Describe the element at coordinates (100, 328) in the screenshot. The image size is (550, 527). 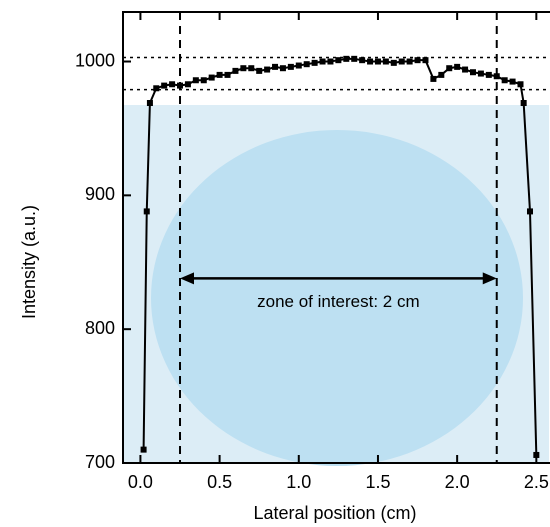
I see `y-tick-label: 800` at that location.